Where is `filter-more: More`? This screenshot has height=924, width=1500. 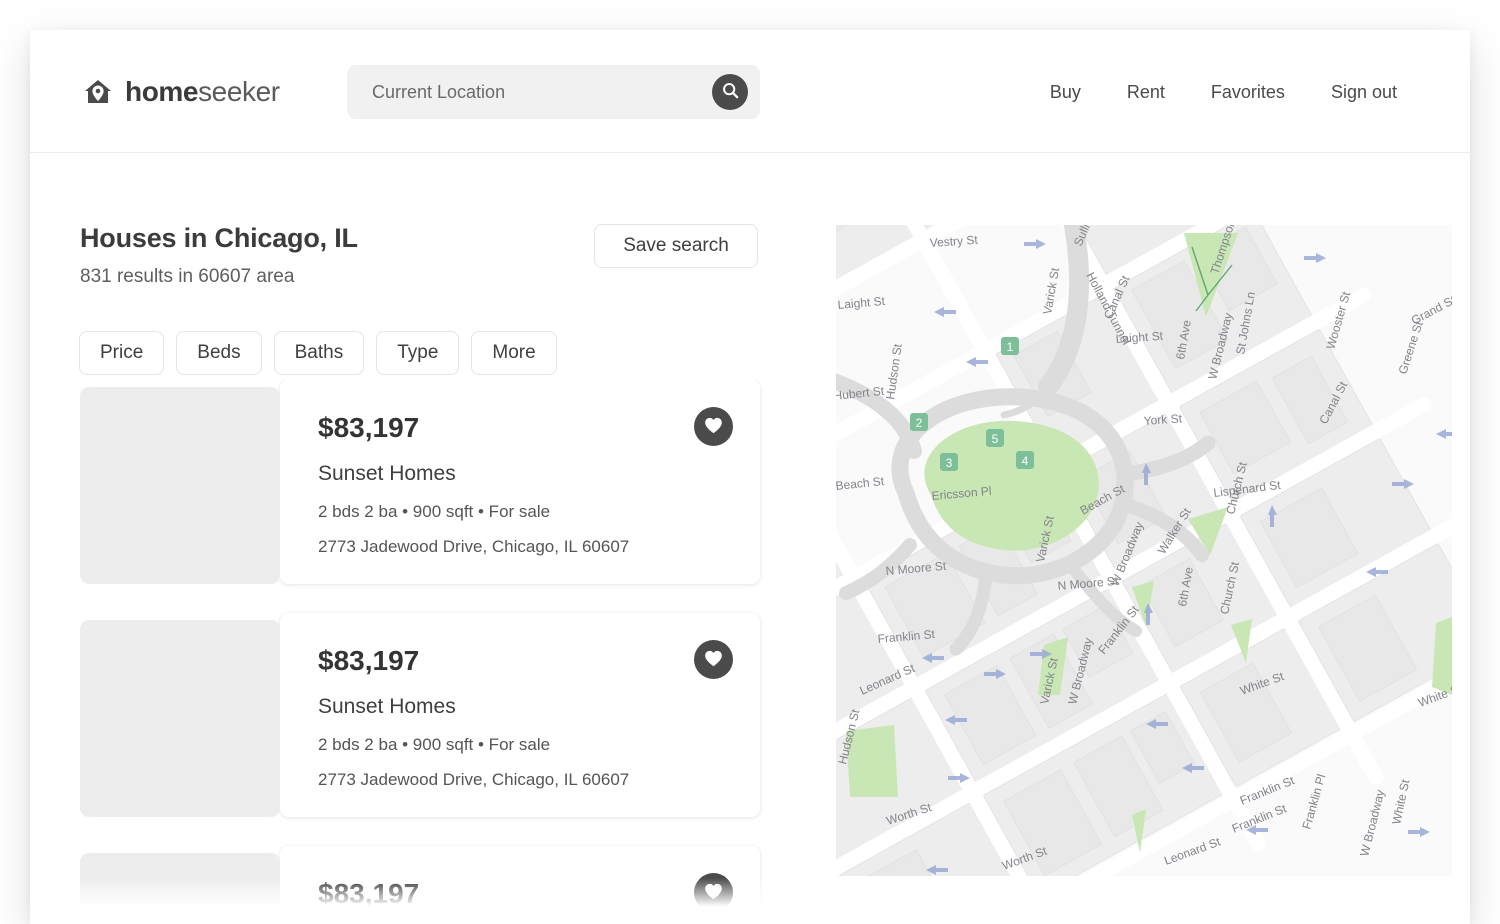
filter-more: More is located at coordinates (514, 353).